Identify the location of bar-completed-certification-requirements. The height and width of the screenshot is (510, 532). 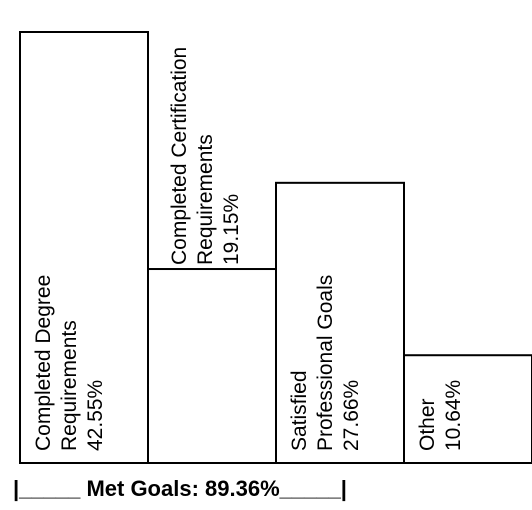
(212, 366).